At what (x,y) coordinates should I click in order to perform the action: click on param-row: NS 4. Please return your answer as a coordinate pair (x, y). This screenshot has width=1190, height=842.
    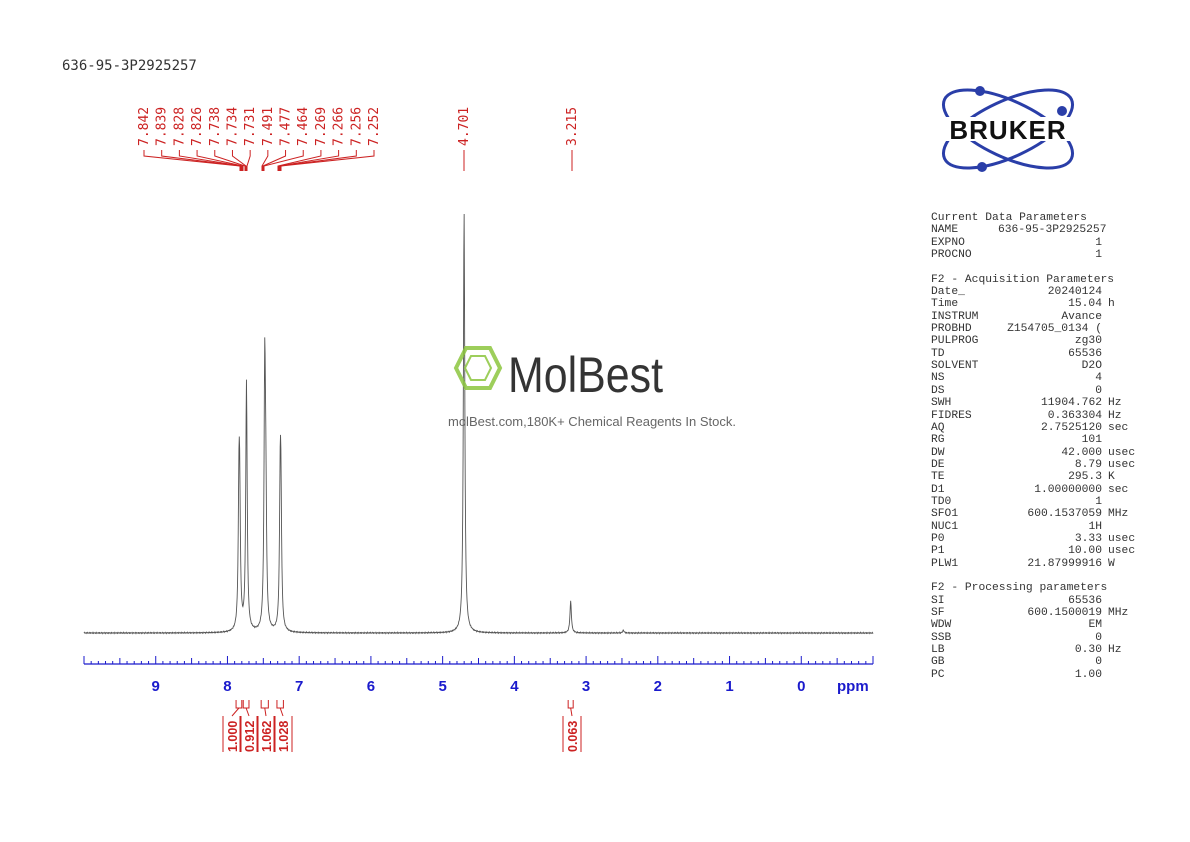
    Looking at the image, I should click on (1038, 378).